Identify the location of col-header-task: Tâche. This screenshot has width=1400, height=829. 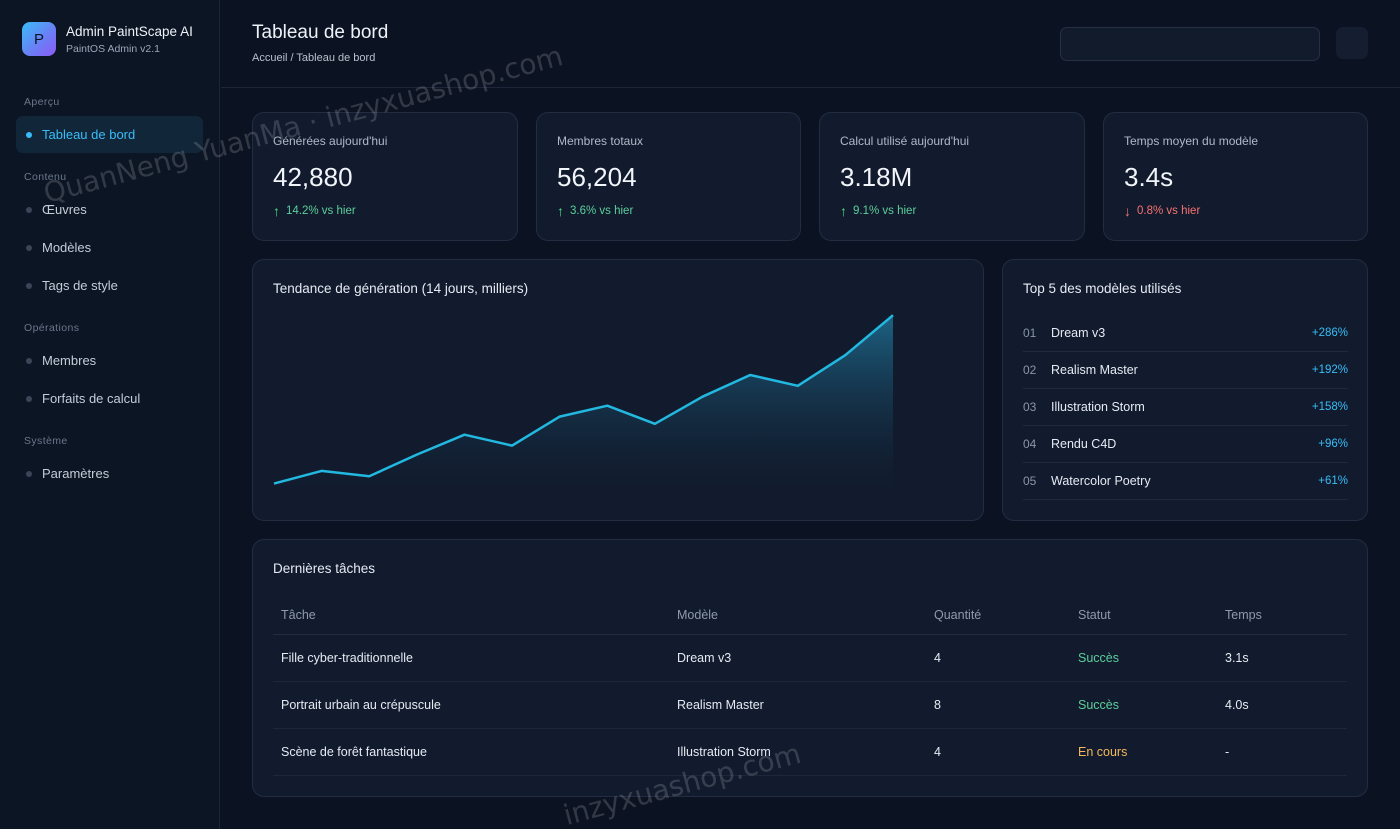
(298, 614).